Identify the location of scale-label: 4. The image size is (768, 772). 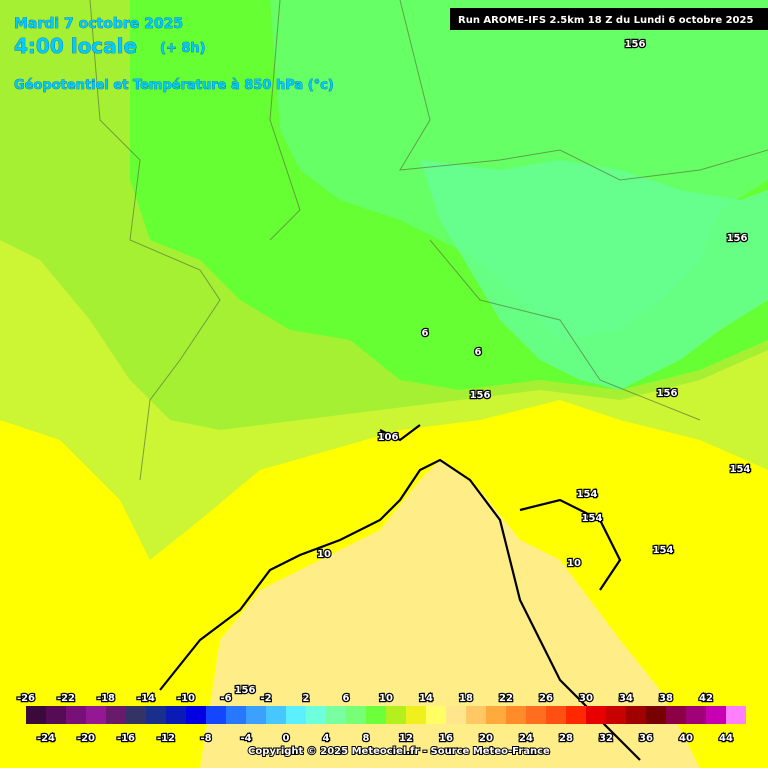
(326, 738).